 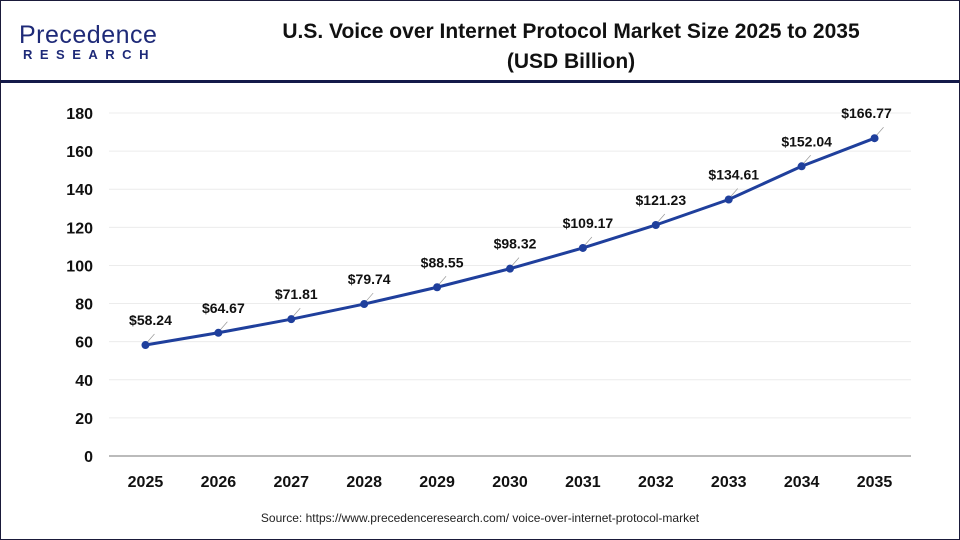 I want to click on data-label: $134.61, so click(x=733, y=174).